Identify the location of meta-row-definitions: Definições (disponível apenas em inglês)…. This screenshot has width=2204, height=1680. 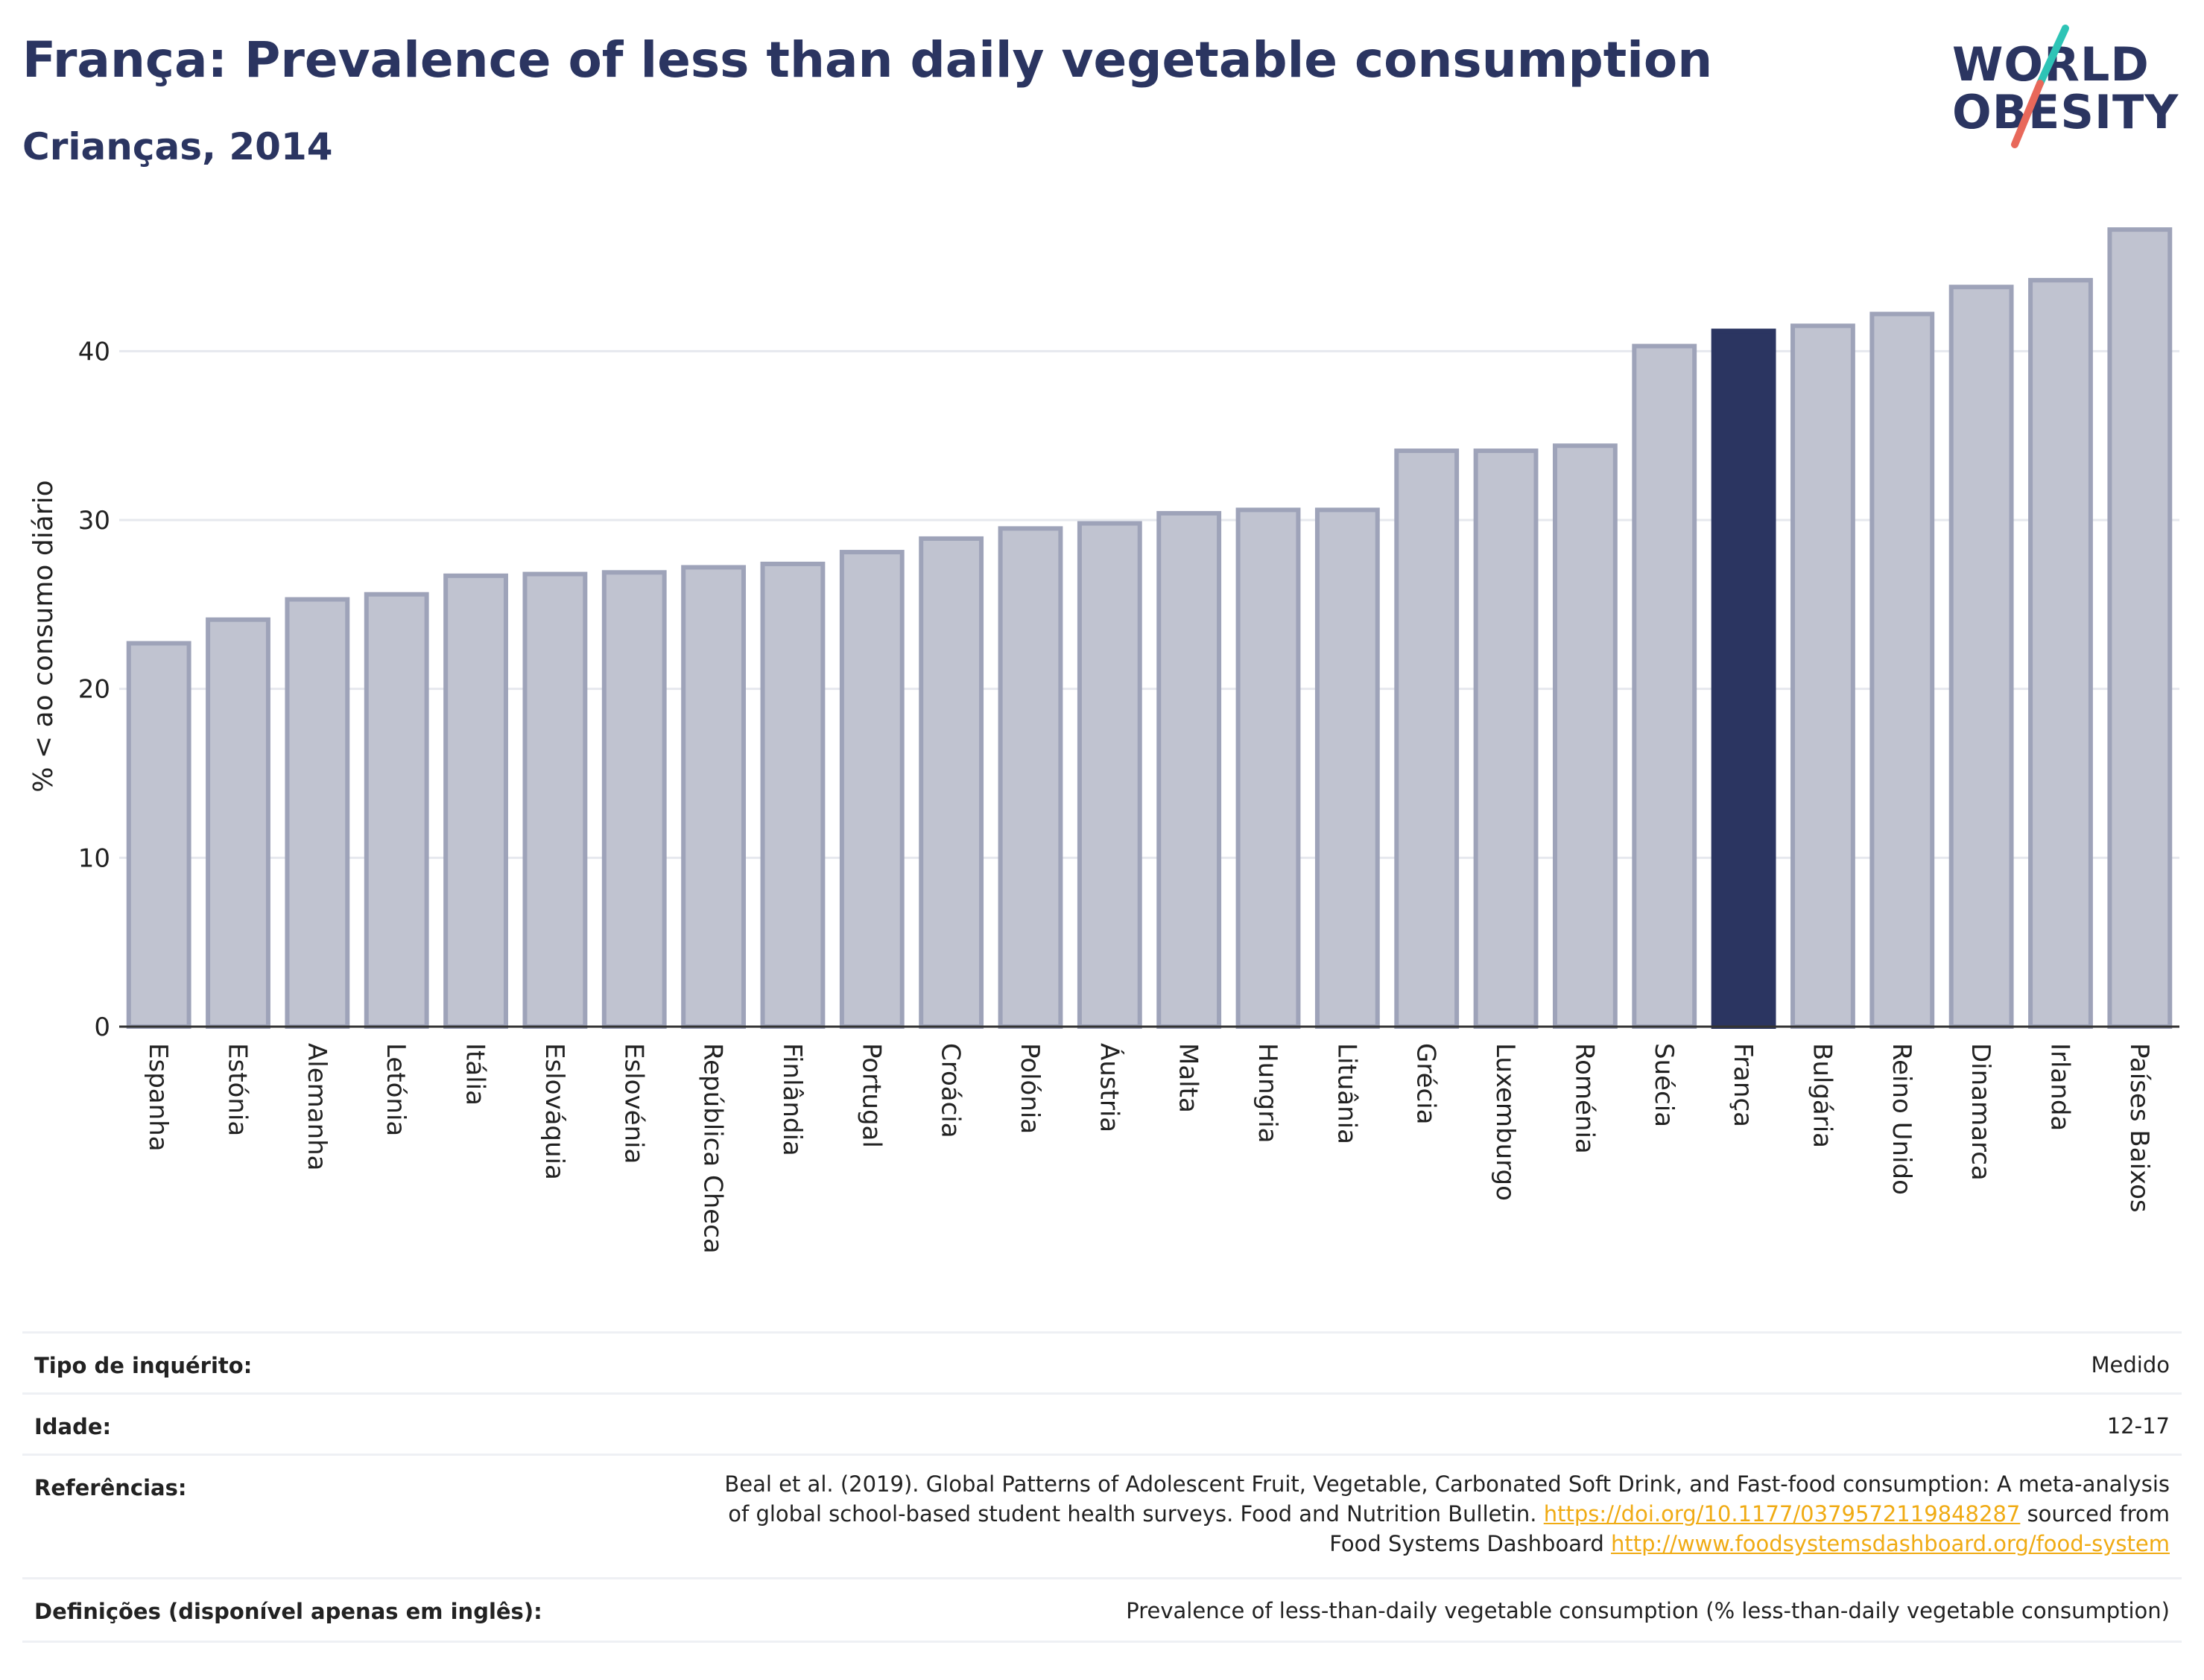
(1102, 1610).